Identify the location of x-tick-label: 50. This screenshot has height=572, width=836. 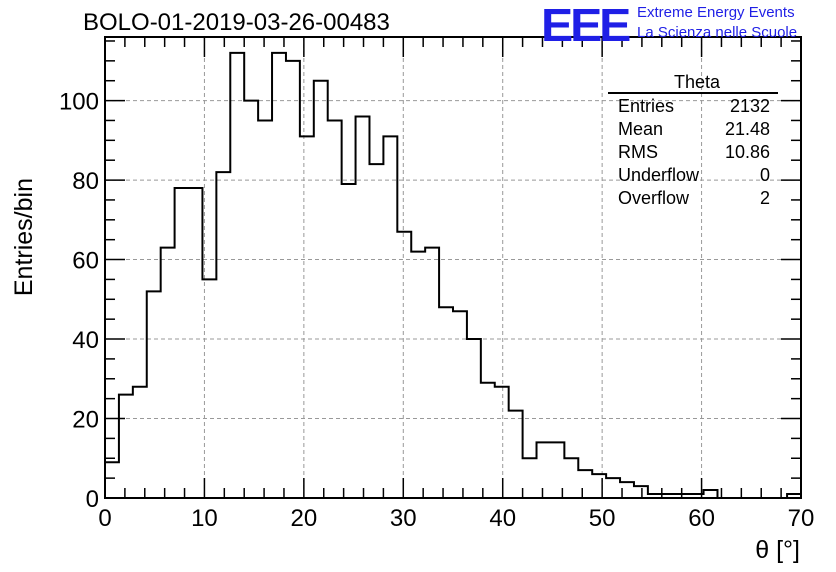
(602, 518).